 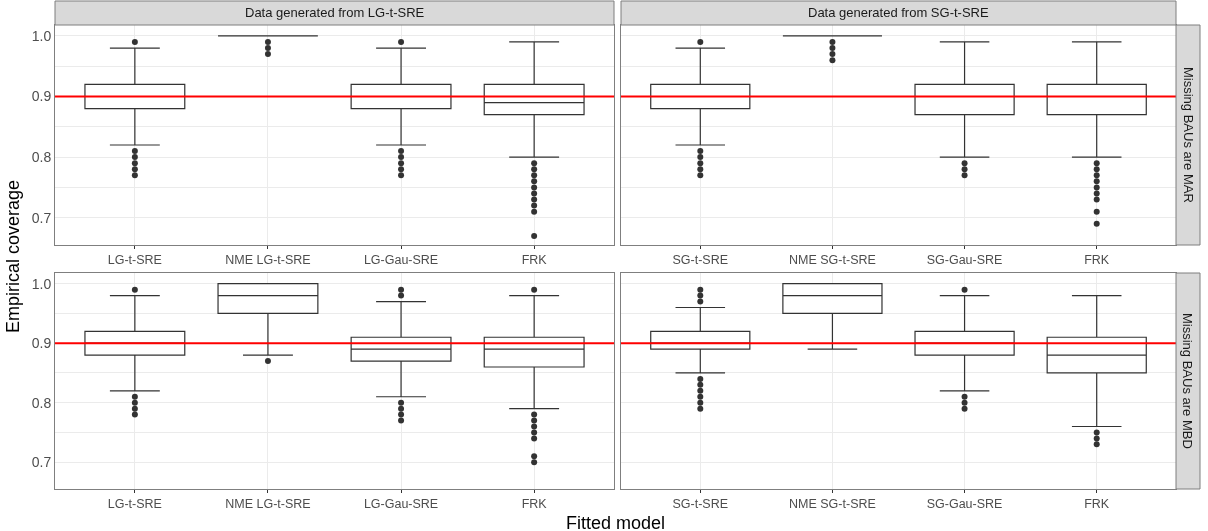 What do you see at coordinates (335, 12) in the screenshot?
I see `chart-title: Data generated from LG-t-SRE` at bounding box center [335, 12].